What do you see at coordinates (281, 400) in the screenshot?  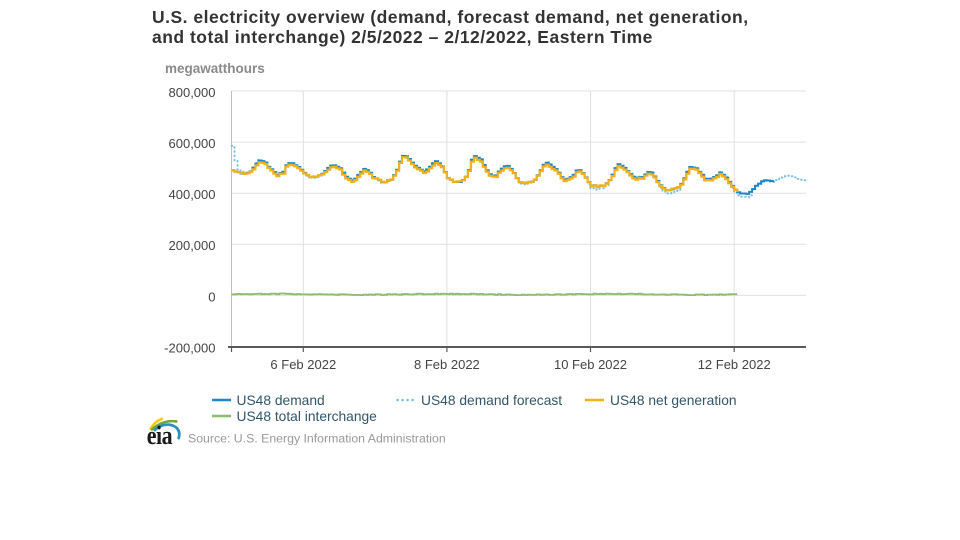 I see `svg-text: US48 demand` at bounding box center [281, 400].